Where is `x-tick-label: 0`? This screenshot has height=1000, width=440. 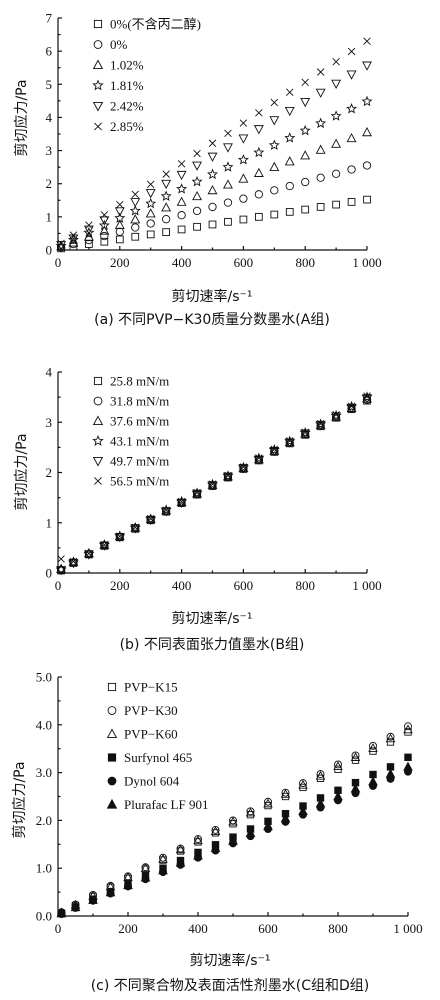
x-tick-label: 0 is located at coordinates (58, 262).